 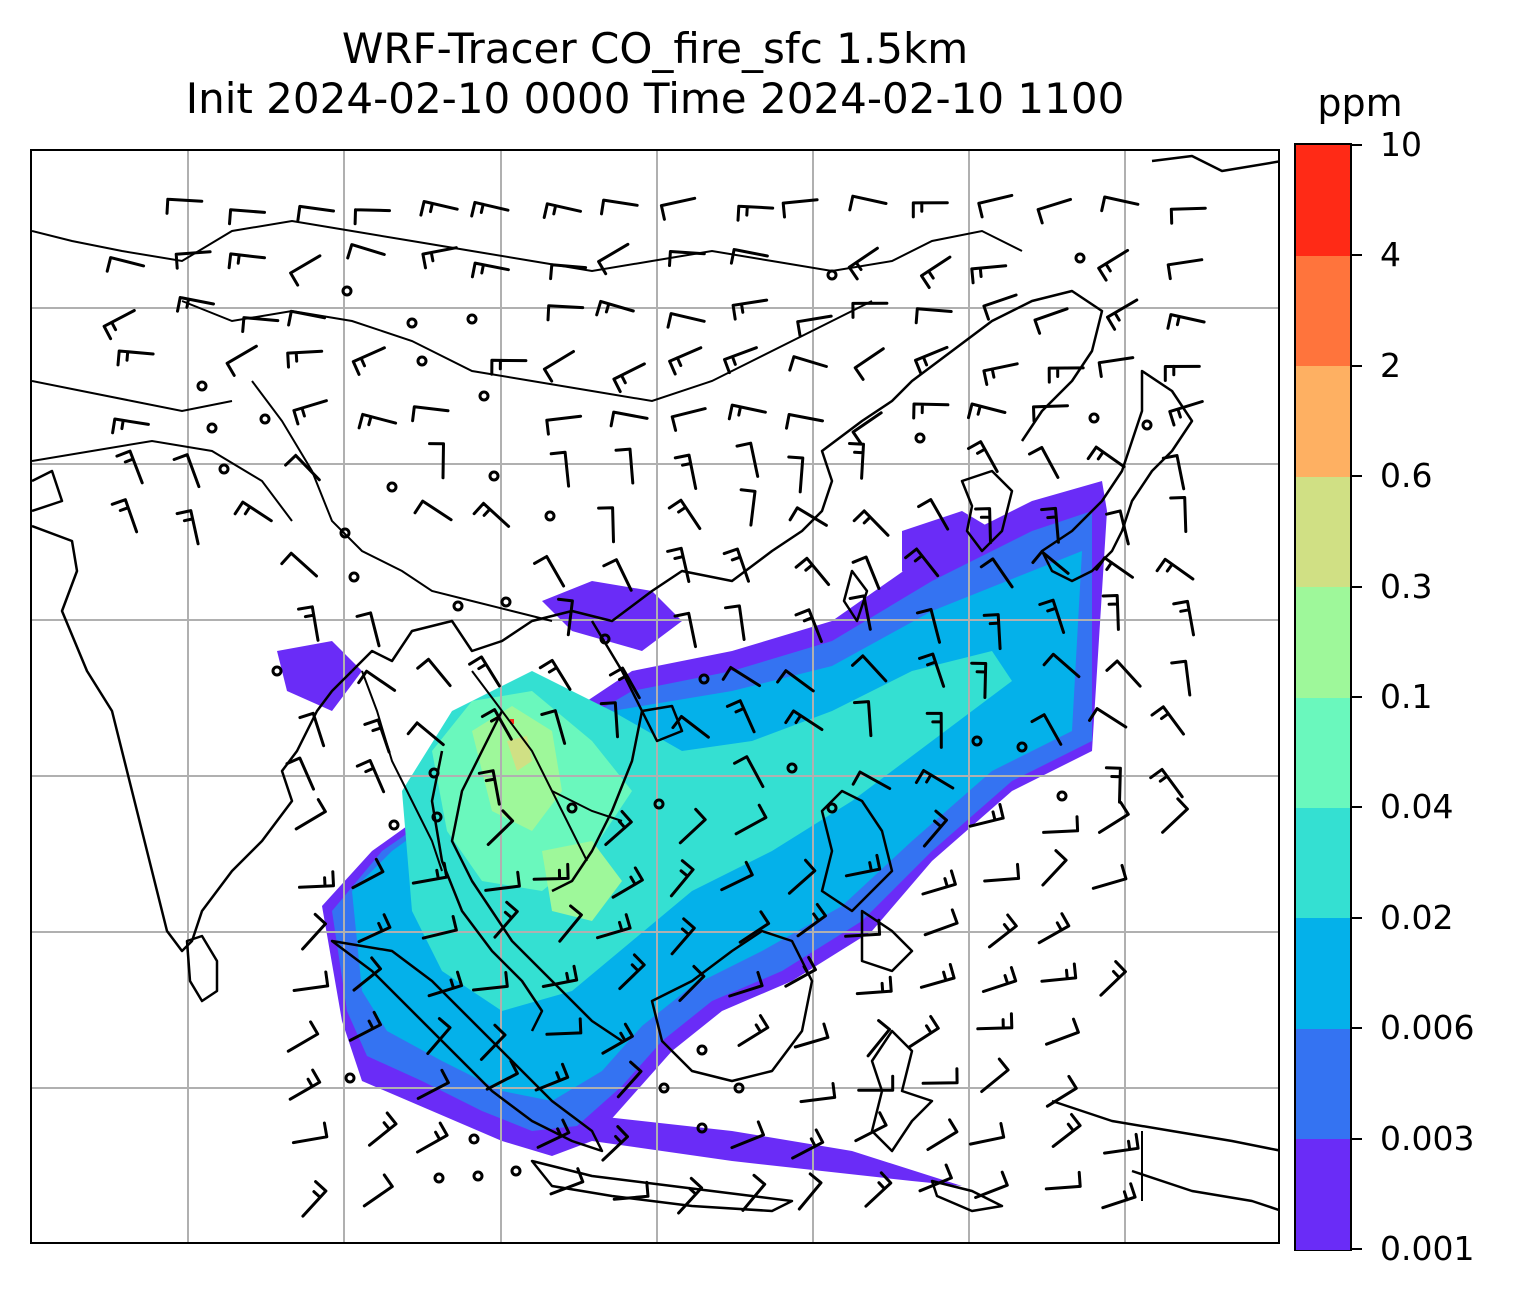 I want to click on border-china-russia, so click(x=527, y=246).